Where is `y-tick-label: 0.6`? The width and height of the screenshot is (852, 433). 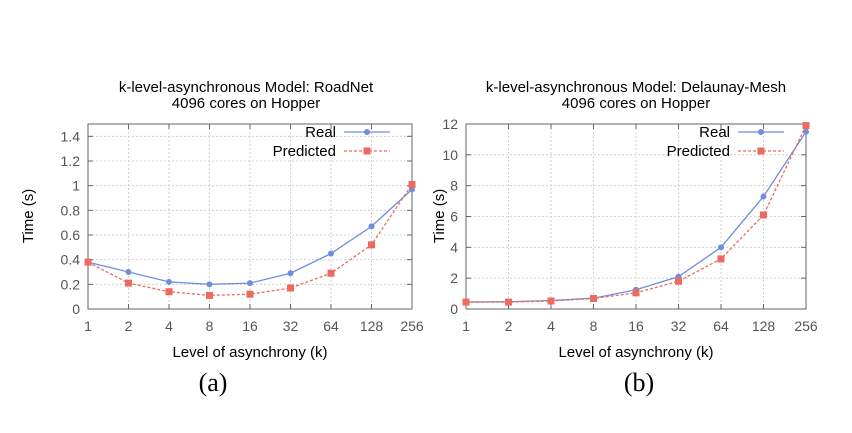 y-tick-label: 0.6 is located at coordinates (71, 235).